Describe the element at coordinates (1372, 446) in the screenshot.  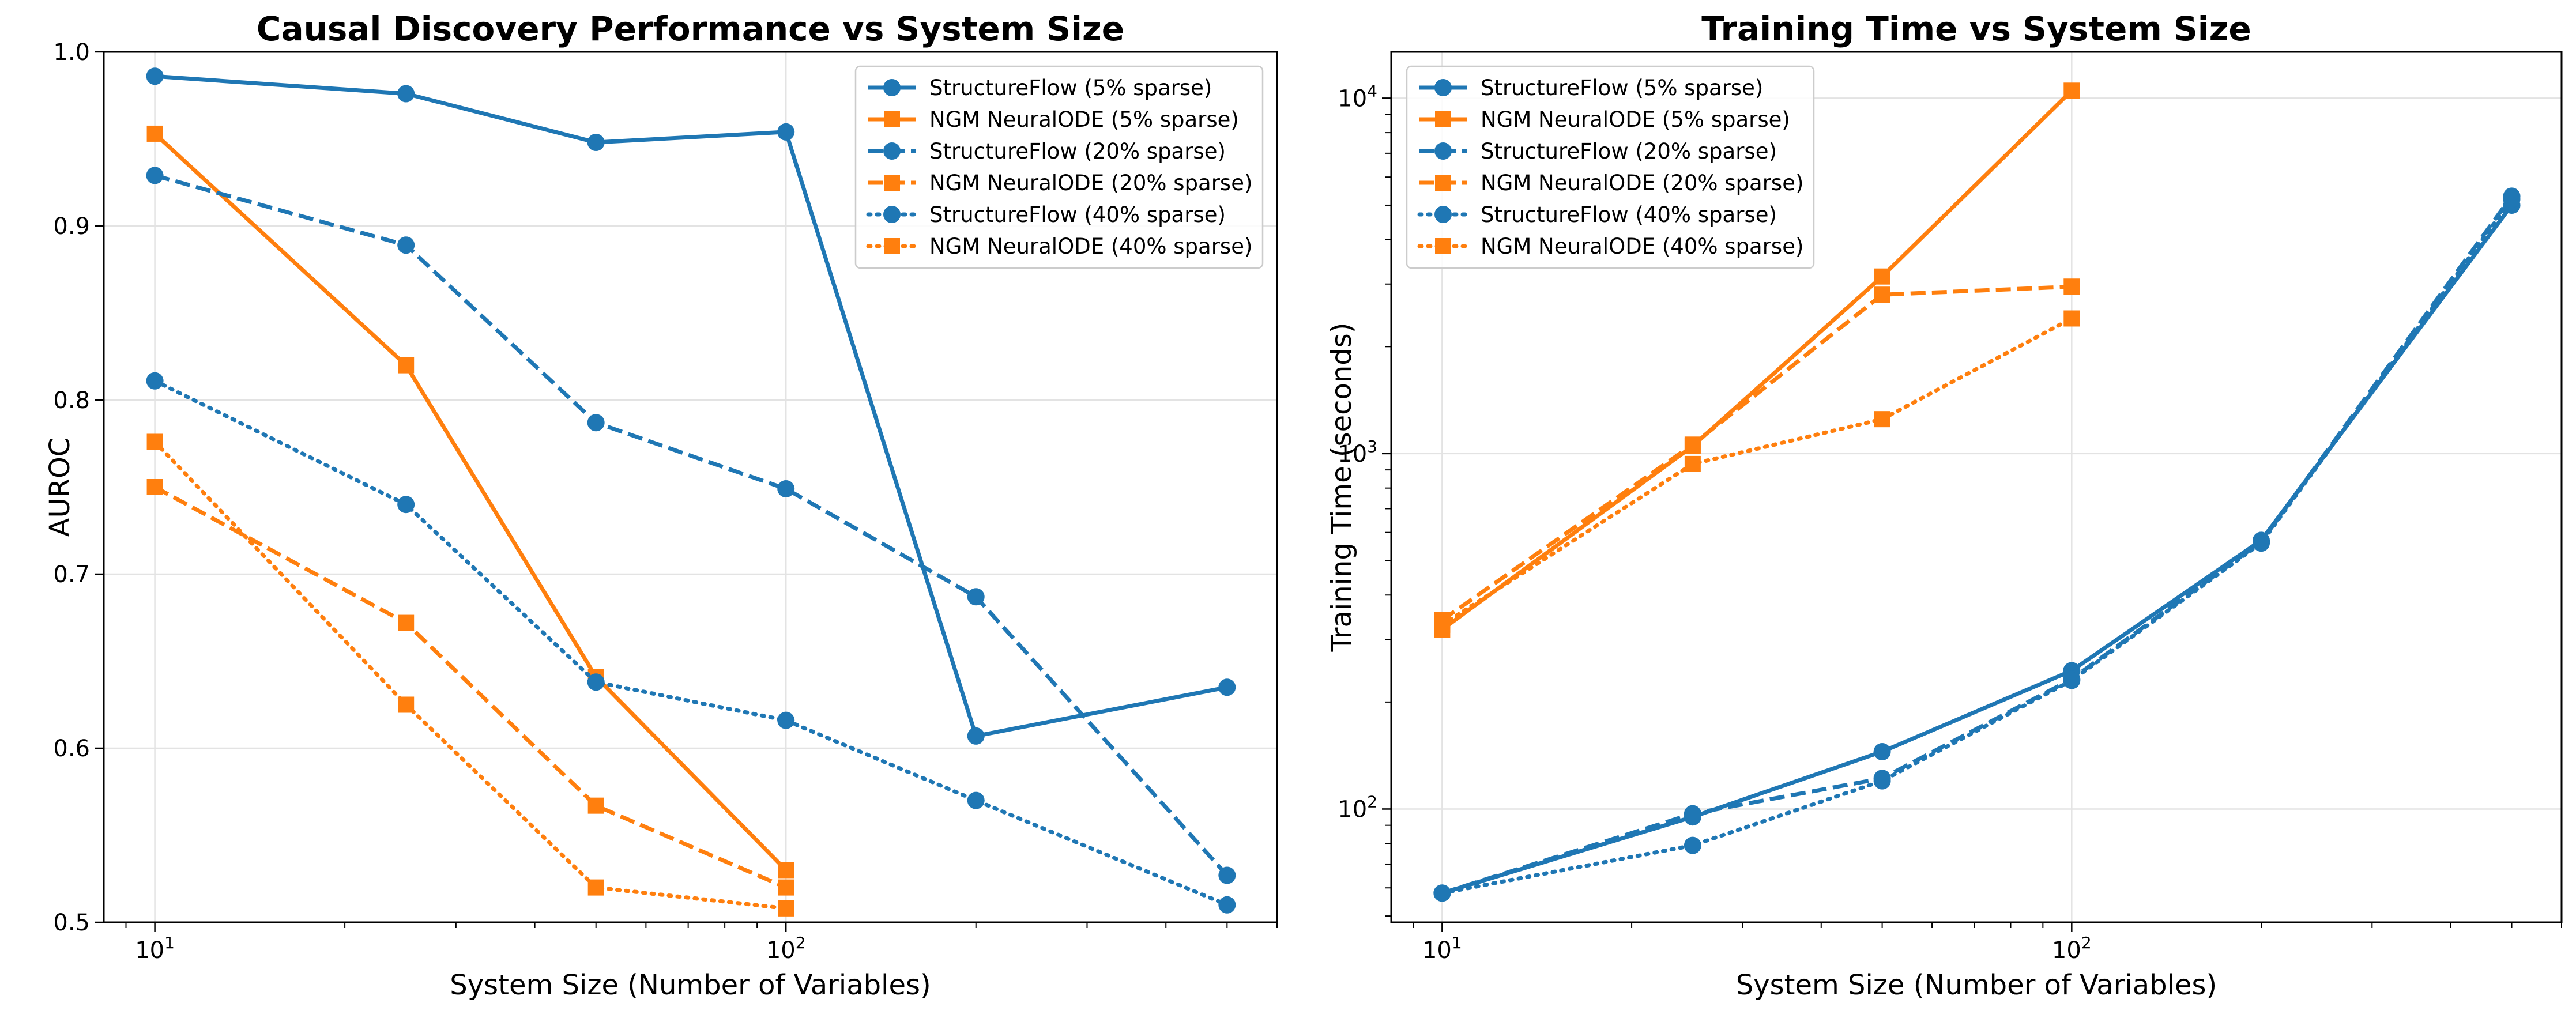
I see `y-tick-label-exp: 3` at that location.